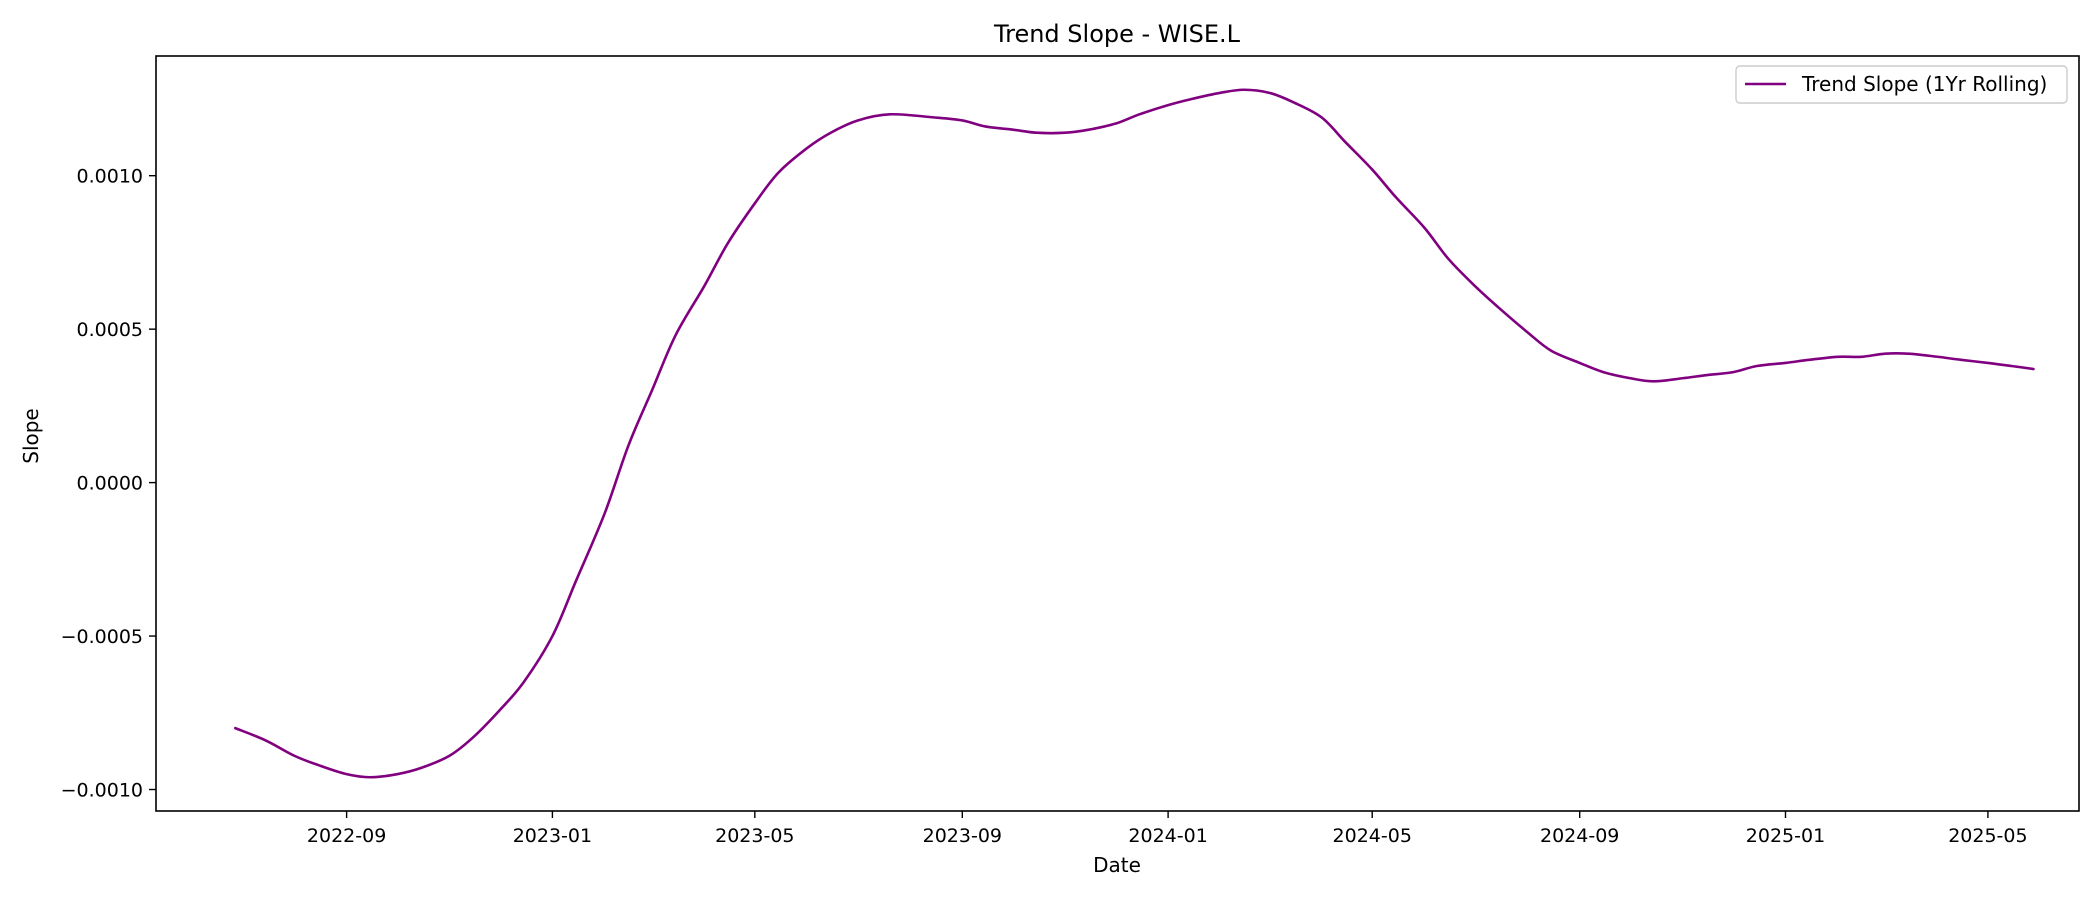 This screenshot has height=904, width=2100. Describe the element at coordinates (1924, 84) in the screenshot. I see `legend-label: Trend Slope (1Yr Rolling)` at that location.